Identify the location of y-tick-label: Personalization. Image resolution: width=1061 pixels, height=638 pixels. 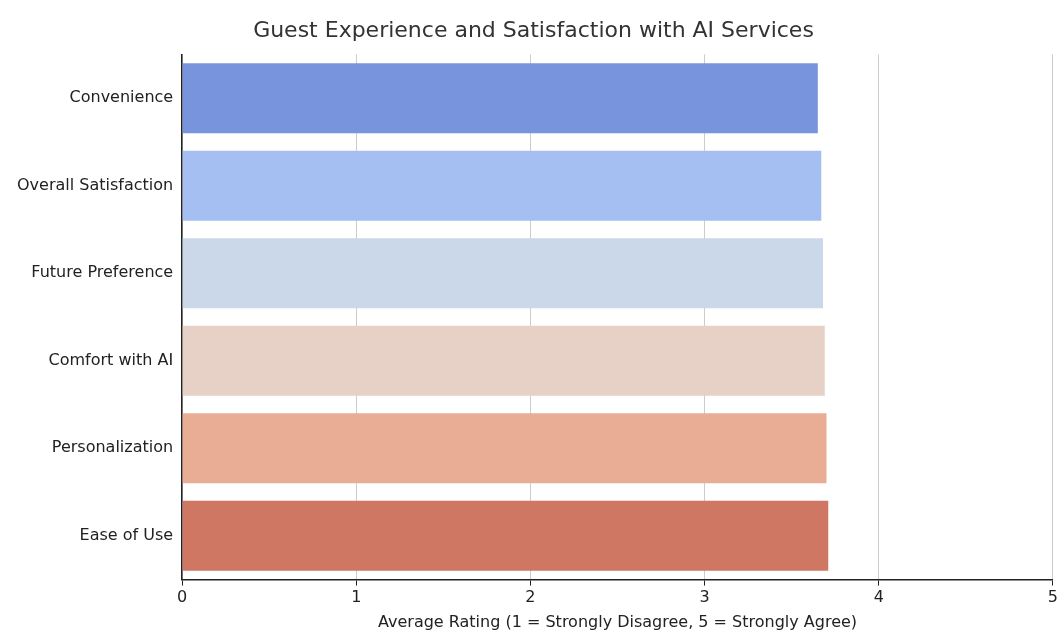
(112, 447).